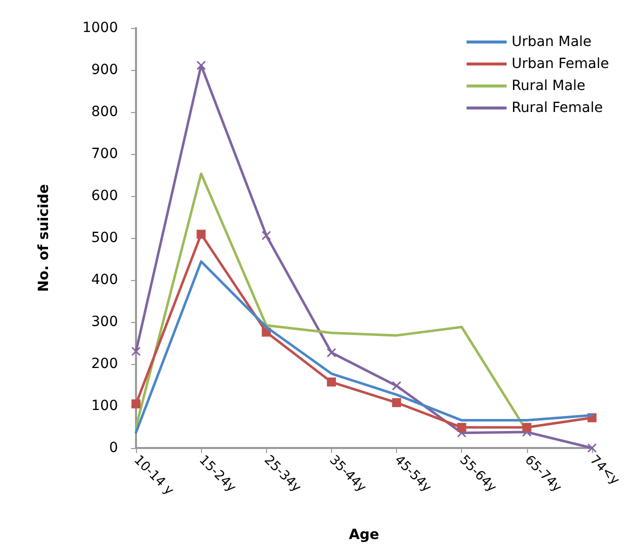 Image resolution: width=632 pixels, height=555 pixels. What do you see at coordinates (364, 535) in the screenshot?
I see `x-axis-title: Age` at bounding box center [364, 535].